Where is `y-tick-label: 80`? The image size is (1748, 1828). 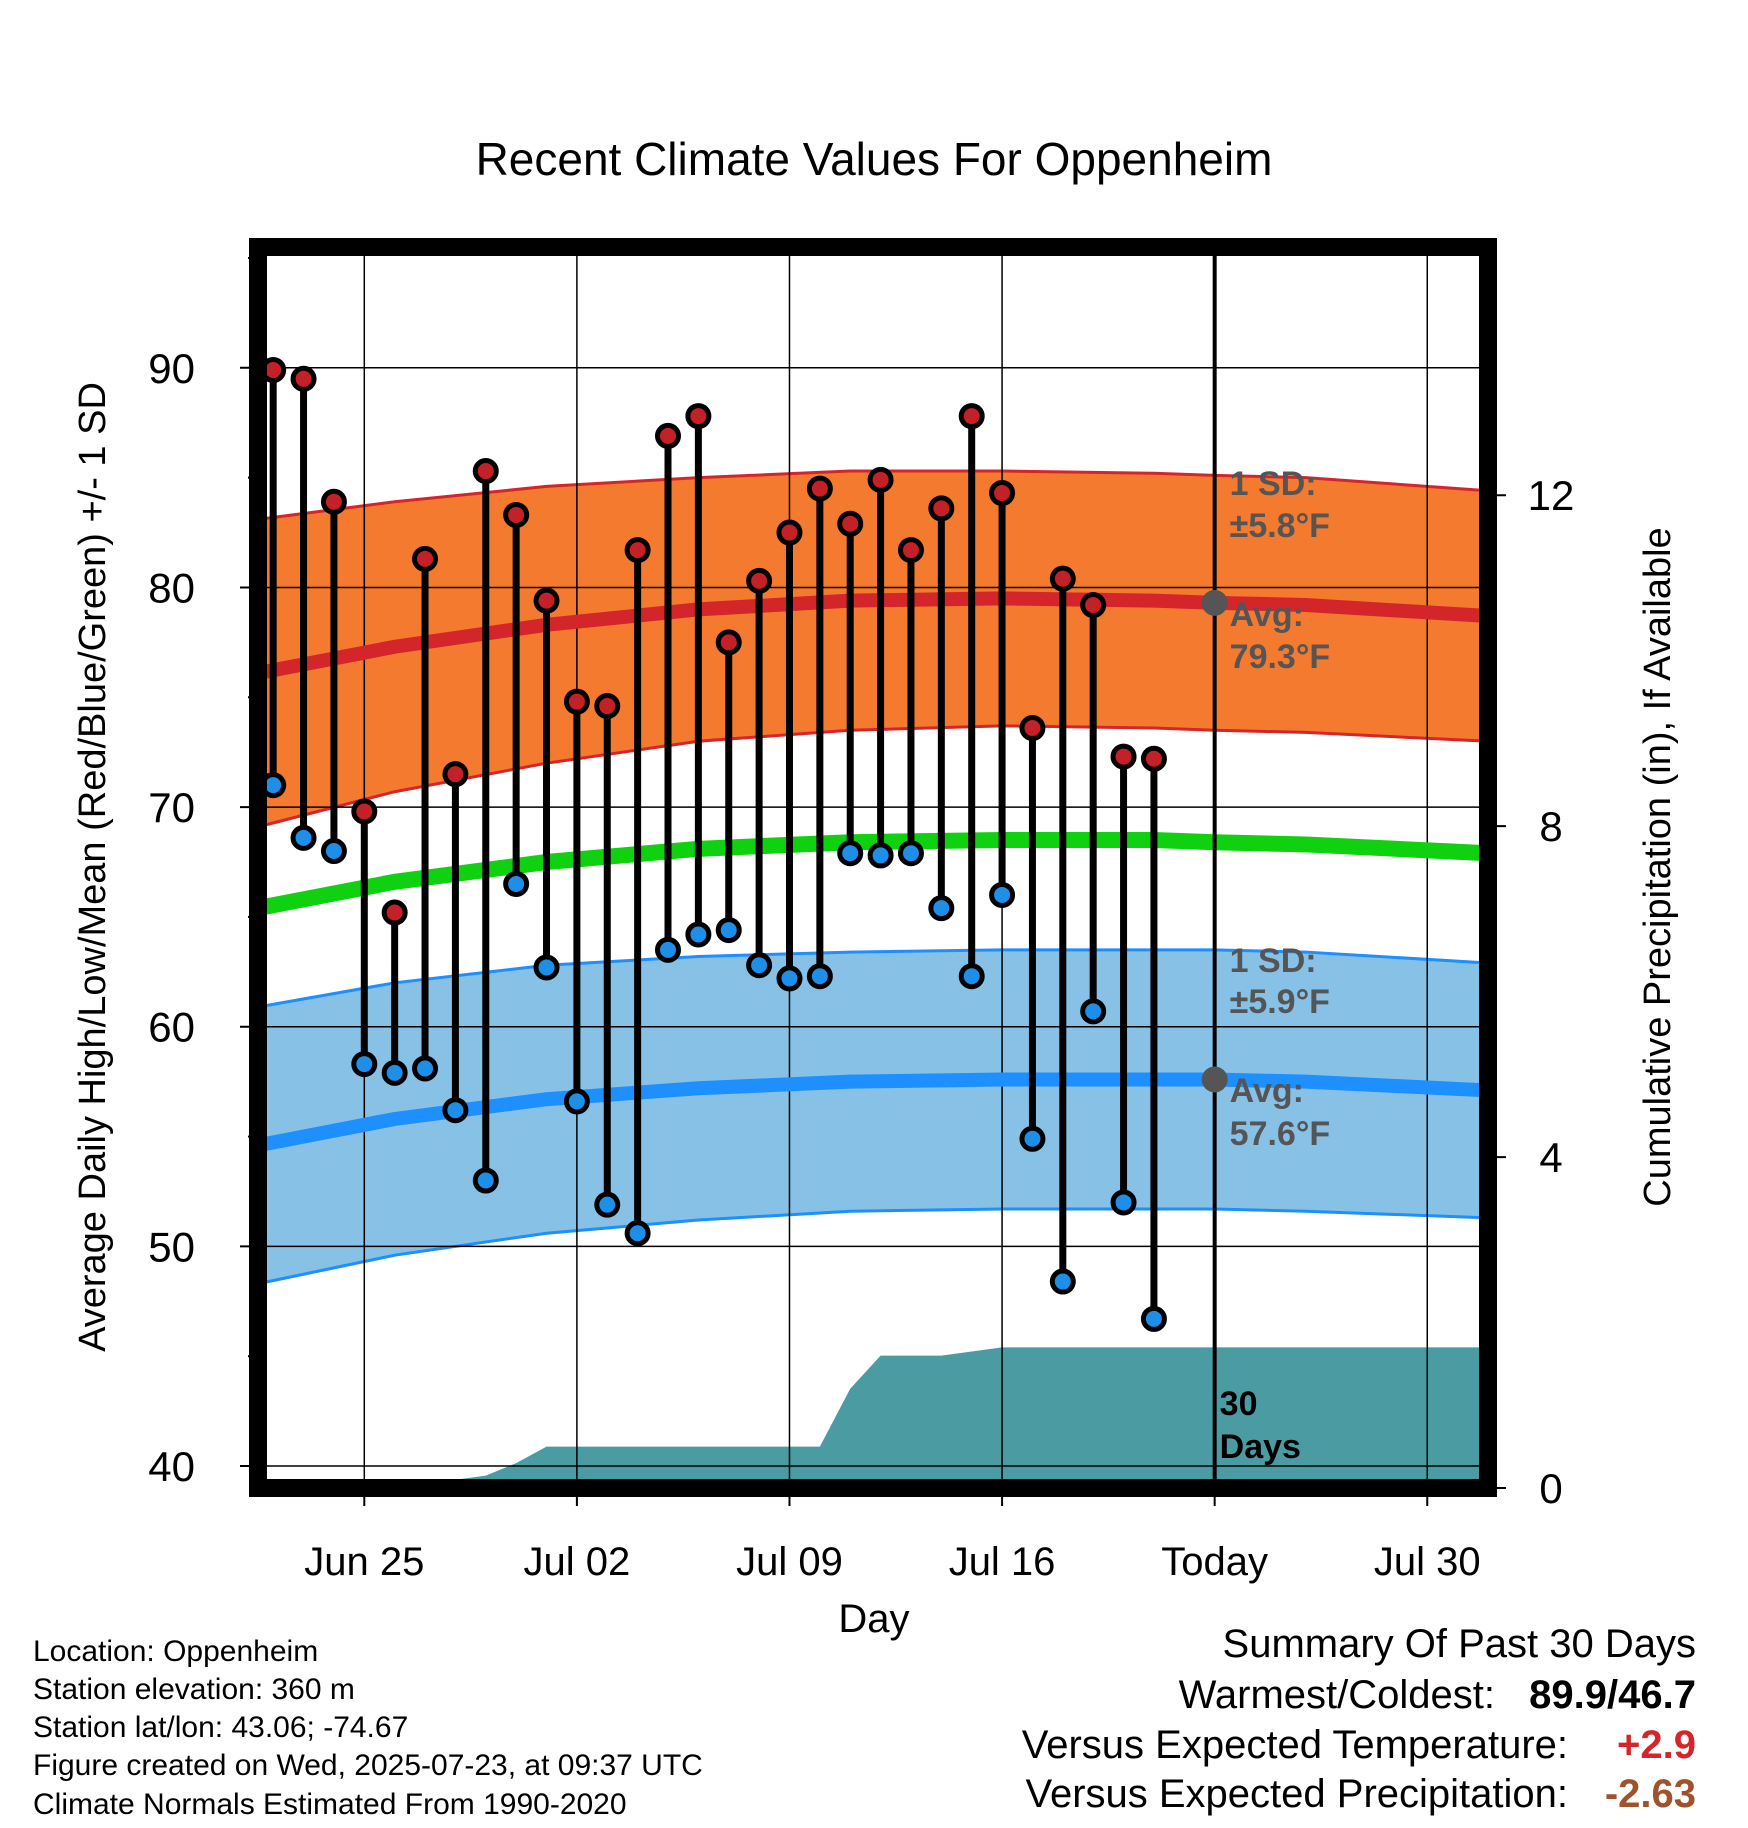 y-tick-label: 80 is located at coordinates (171, 587).